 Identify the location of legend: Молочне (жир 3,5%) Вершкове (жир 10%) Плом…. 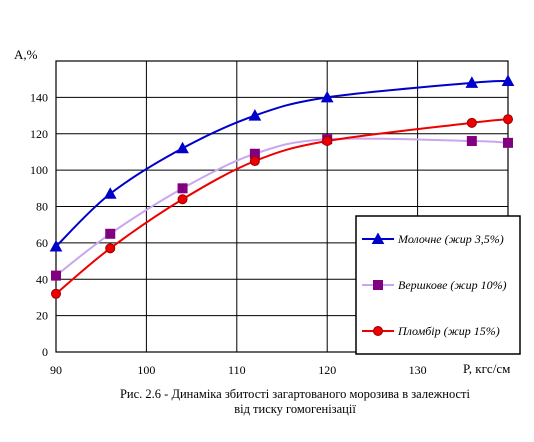
(438, 285).